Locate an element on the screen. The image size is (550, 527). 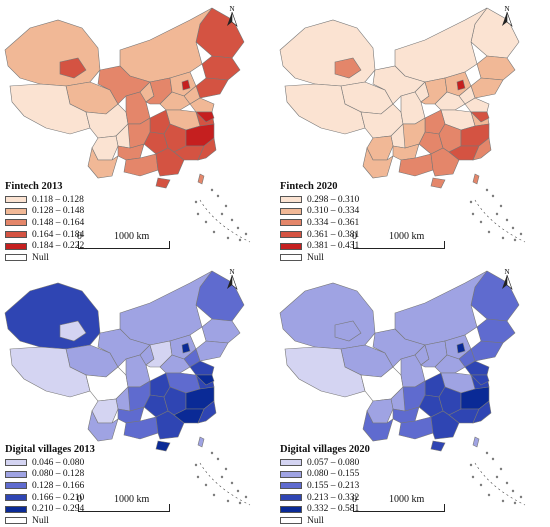
north-label: N is located at coordinates (506, 272).